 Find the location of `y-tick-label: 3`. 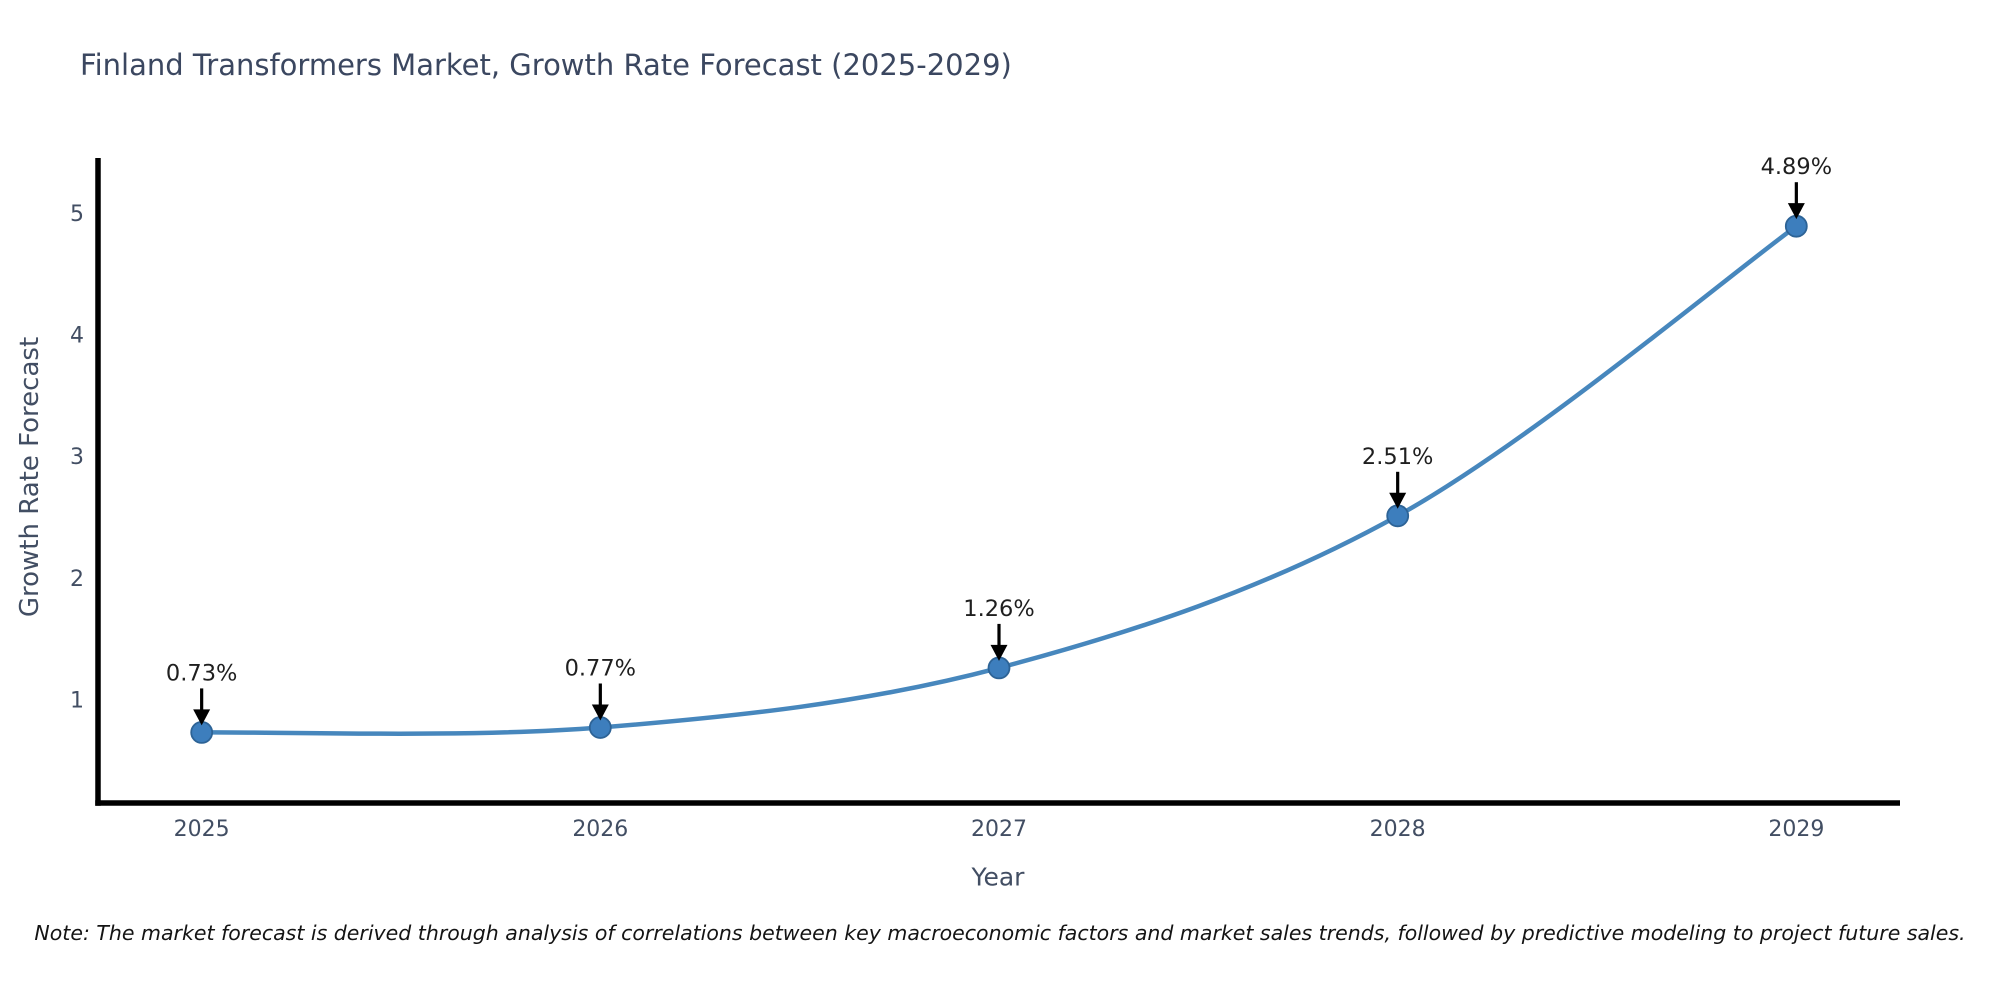

y-tick-label: 3 is located at coordinates (77, 457).